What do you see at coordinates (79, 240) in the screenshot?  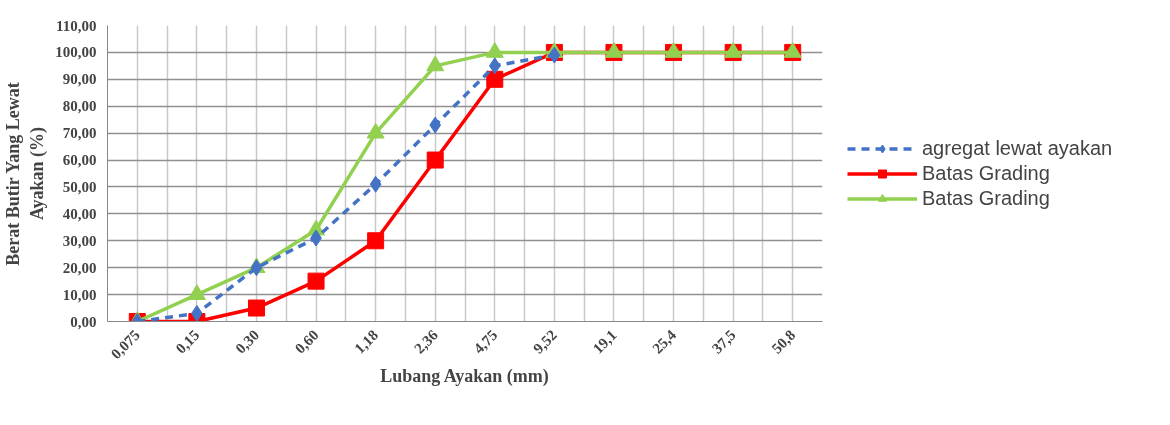 I see `y-tick-label: 30,00` at bounding box center [79, 240].